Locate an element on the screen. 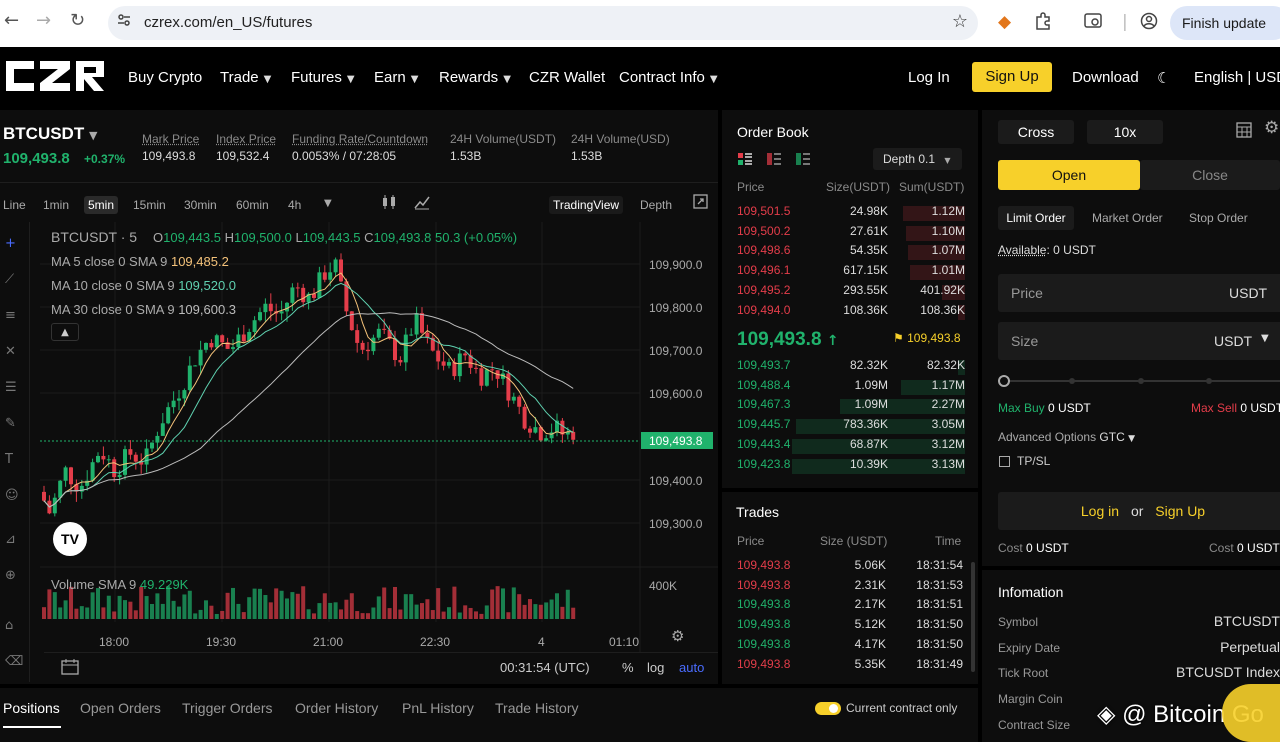 The image size is (1280, 742). signup-link: Sign Up is located at coordinates (1180, 511).